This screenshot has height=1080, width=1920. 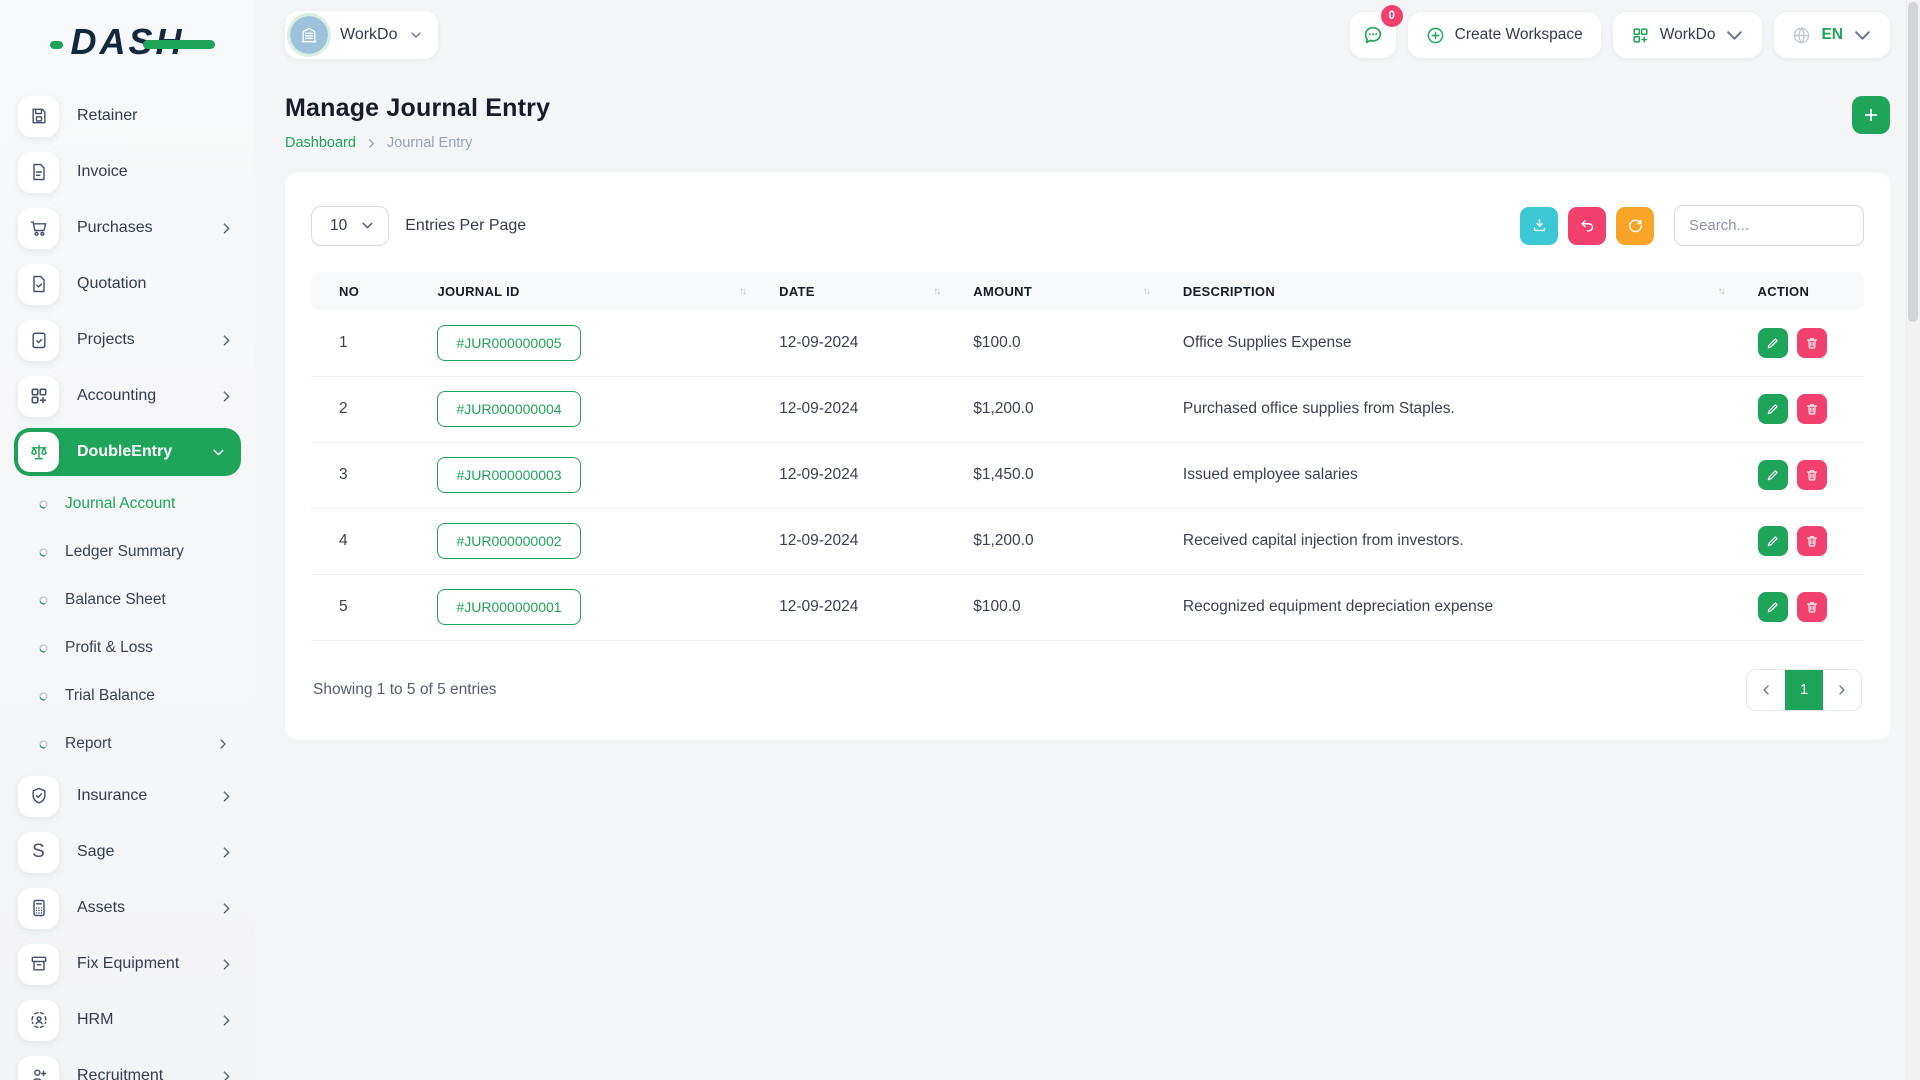 What do you see at coordinates (127, 600) in the screenshot?
I see `sidebar-subitem-balance-sheet: Balance Sheet` at bounding box center [127, 600].